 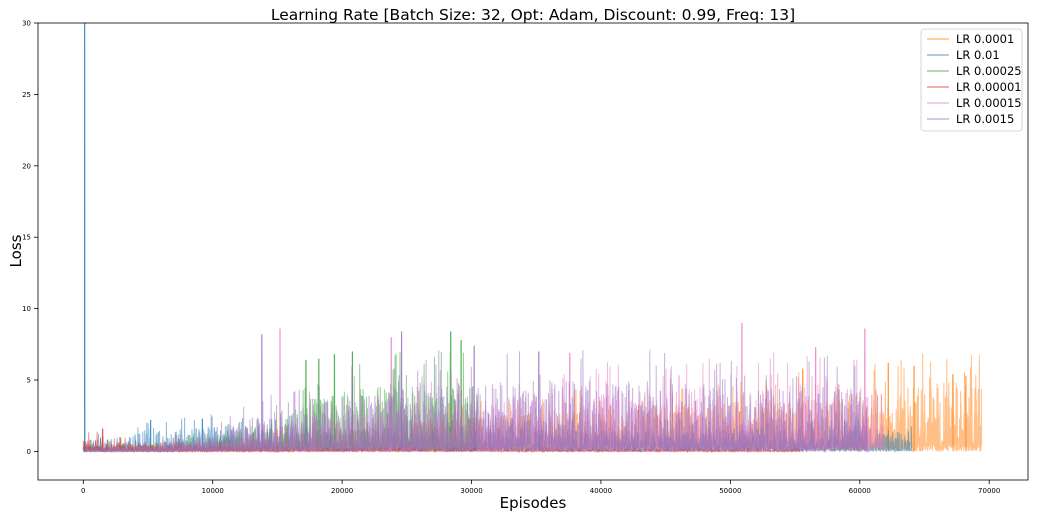 What do you see at coordinates (533, 503) in the screenshot?
I see `x-axis-label: Episodes` at bounding box center [533, 503].